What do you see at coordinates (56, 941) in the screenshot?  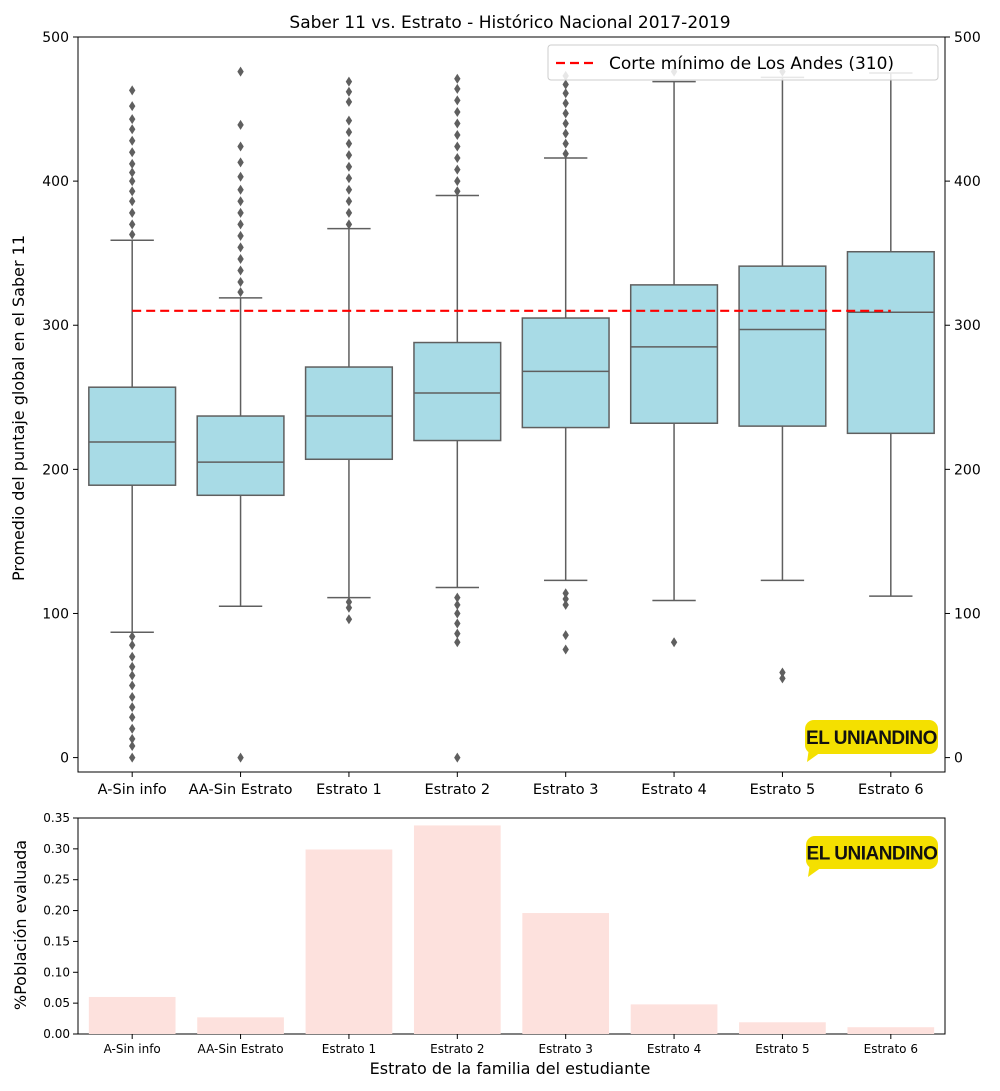 I see `bar-y-tick-label: 0.15` at bounding box center [56, 941].